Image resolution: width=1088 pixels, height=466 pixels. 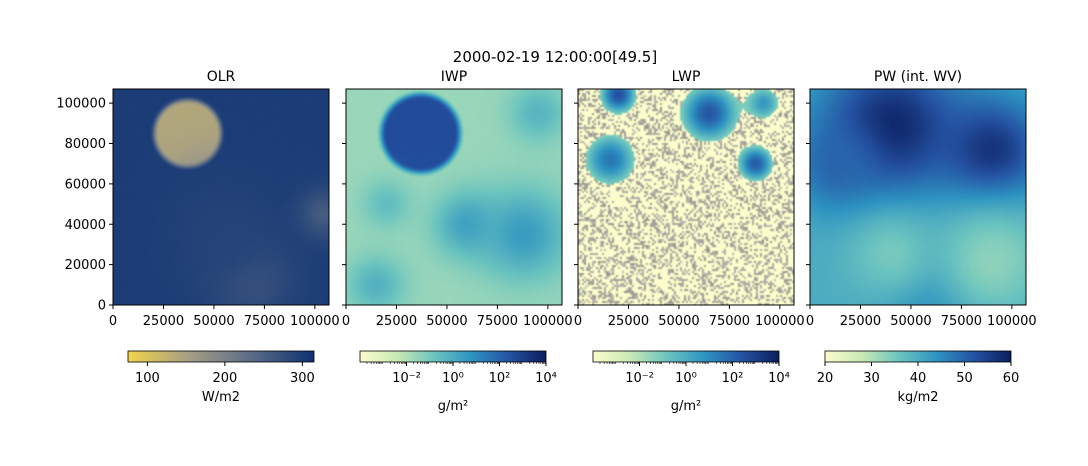 What do you see at coordinates (221, 397) in the screenshot?
I see `colorbar-label: W/m2` at bounding box center [221, 397].